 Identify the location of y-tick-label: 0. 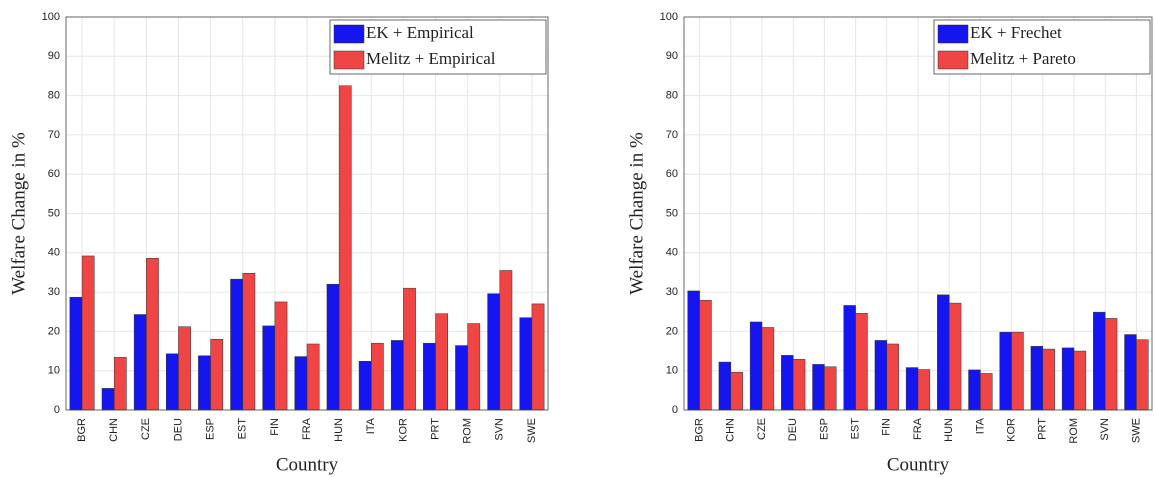
(675, 410).